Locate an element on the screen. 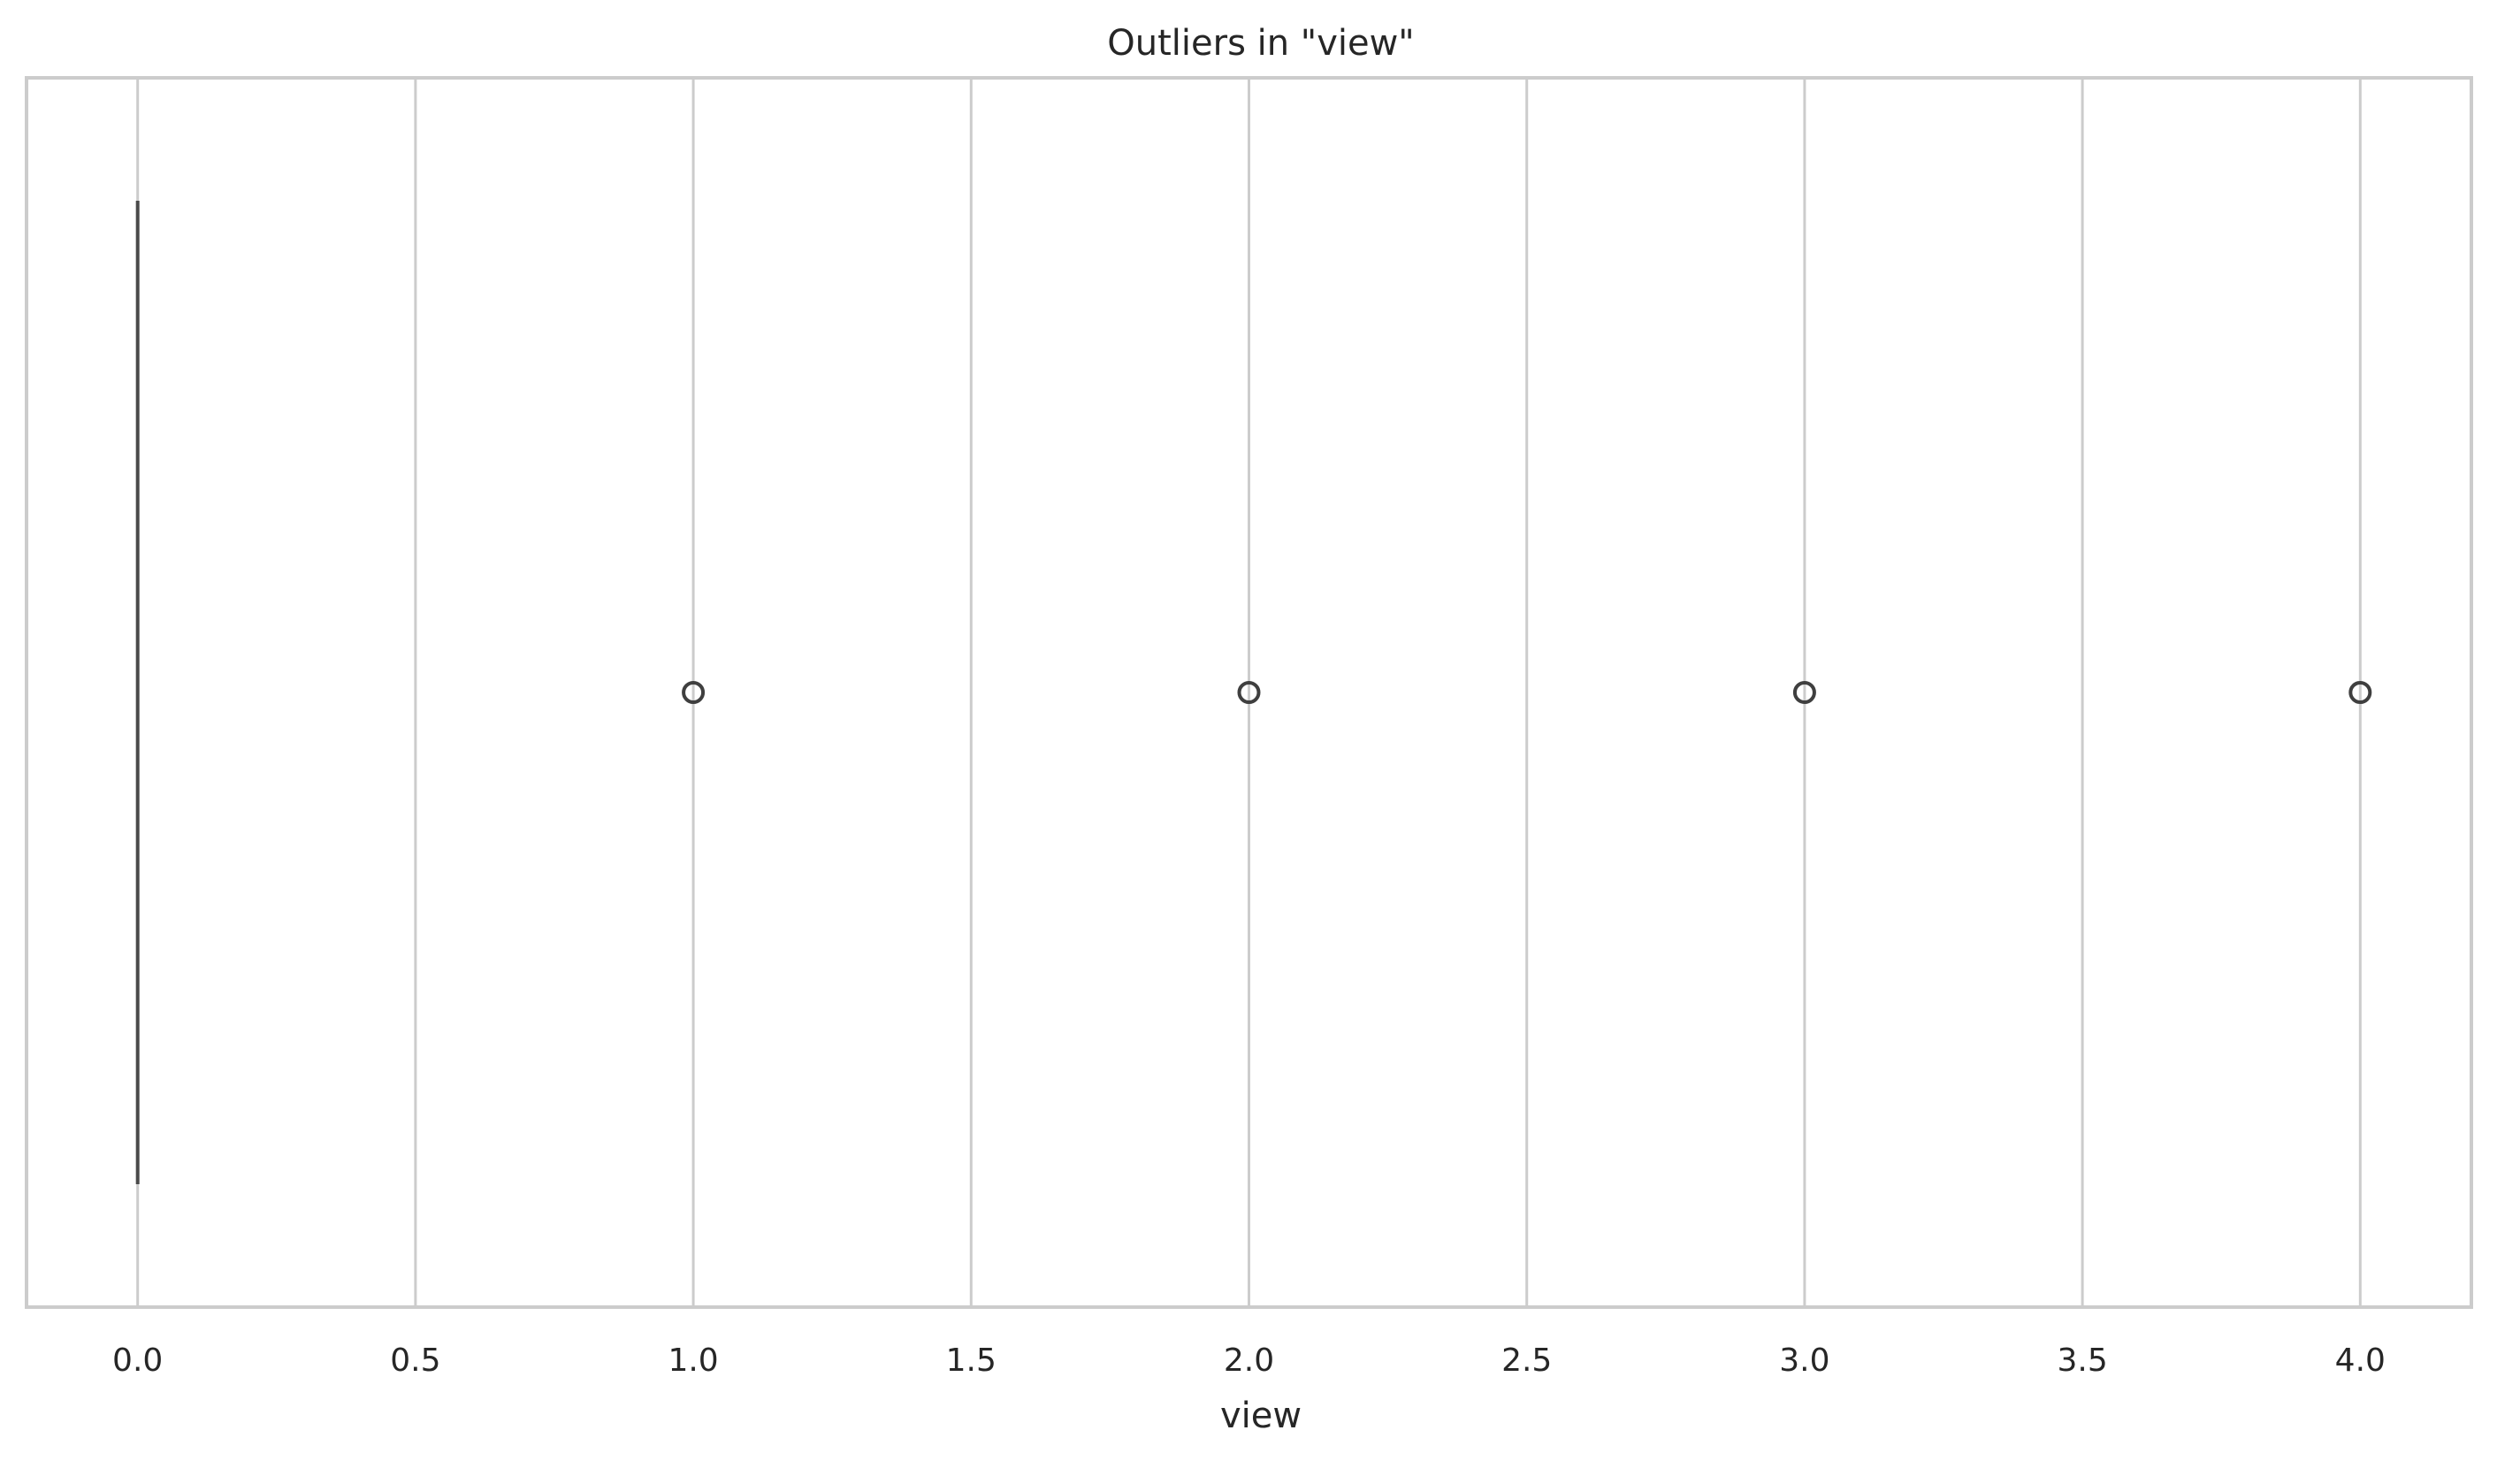 Image resolution: width=2520 pixels, height=1461 pixels. x-tick-label-0: 0.0 is located at coordinates (137, 1360).